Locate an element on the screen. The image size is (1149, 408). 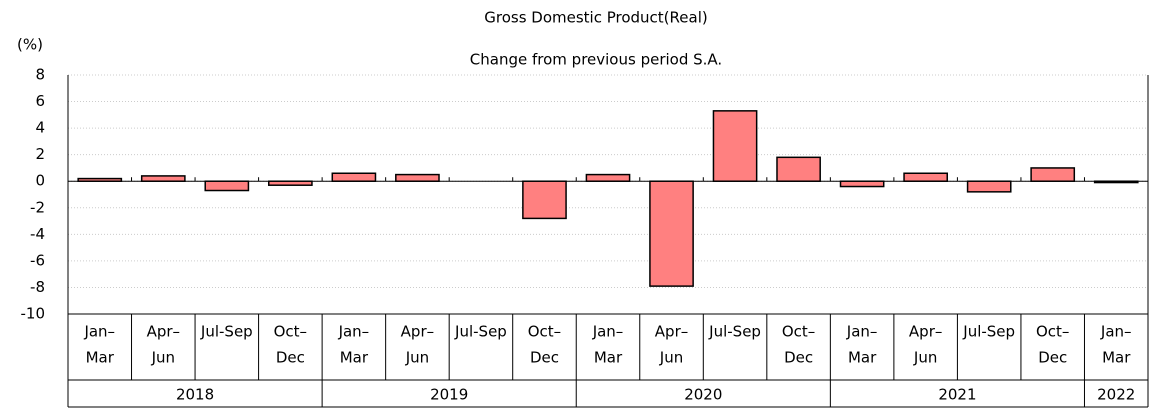
group-label: 2019 is located at coordinates (449, 395).